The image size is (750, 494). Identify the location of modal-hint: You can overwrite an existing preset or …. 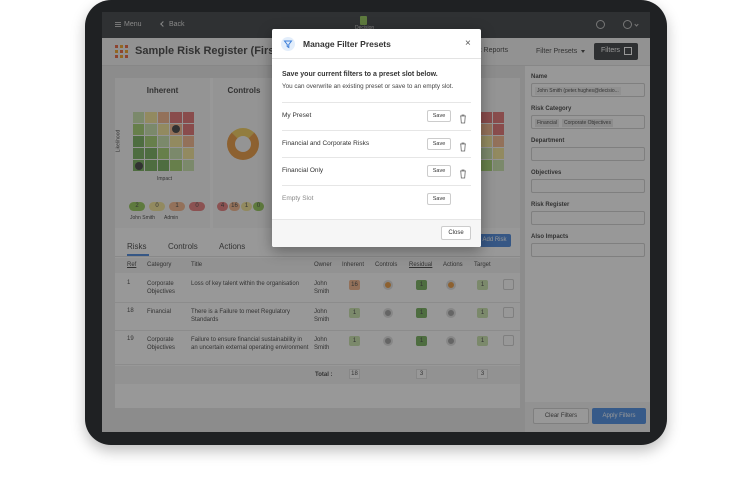
(368, 86).